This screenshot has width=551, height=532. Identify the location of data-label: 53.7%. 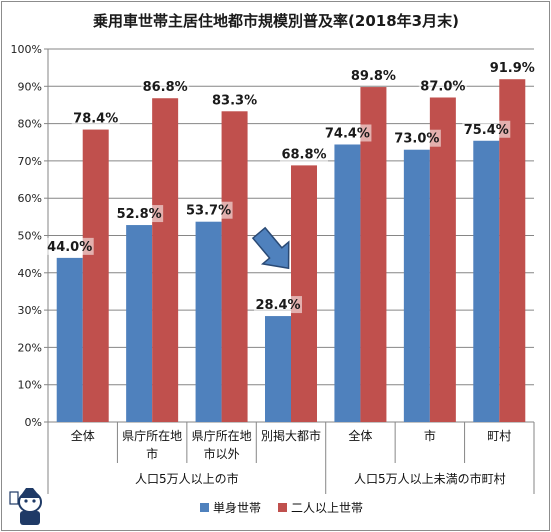
(208, 211).